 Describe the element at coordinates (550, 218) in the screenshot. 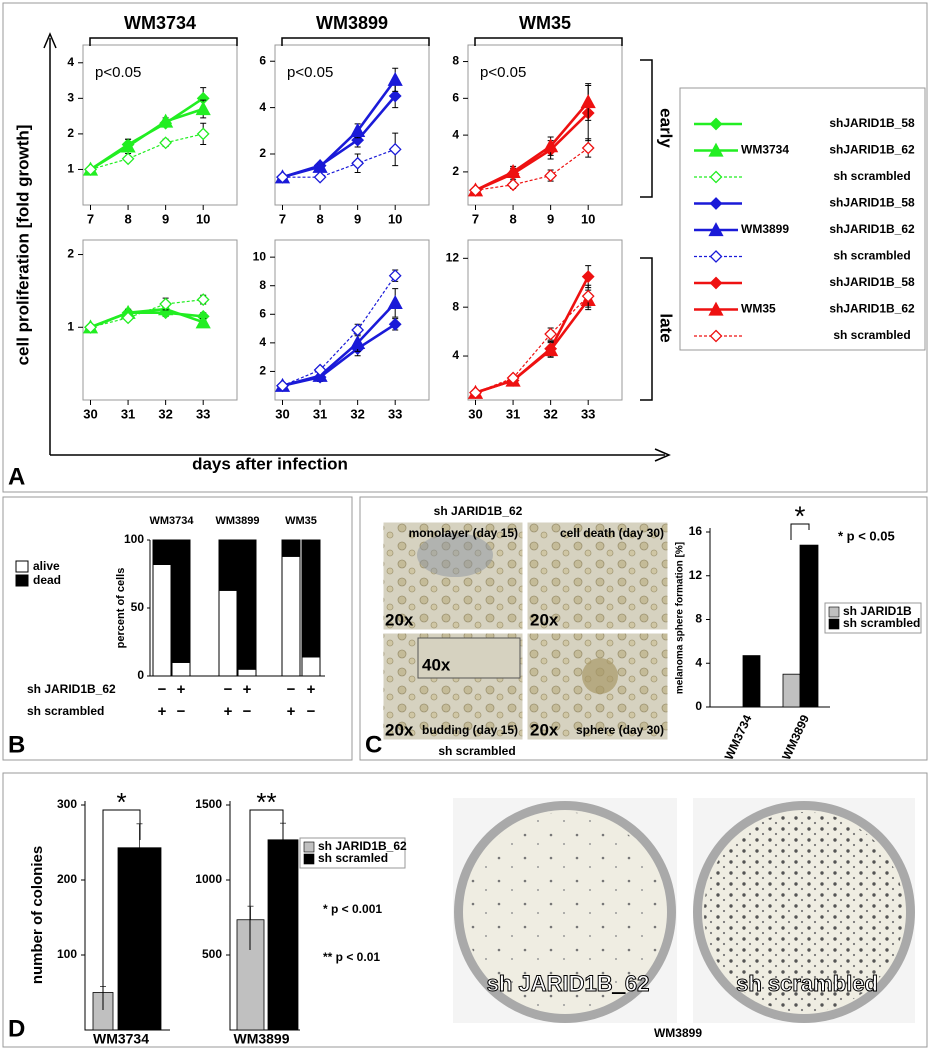

I see `x-tick-label: 9` at that location.